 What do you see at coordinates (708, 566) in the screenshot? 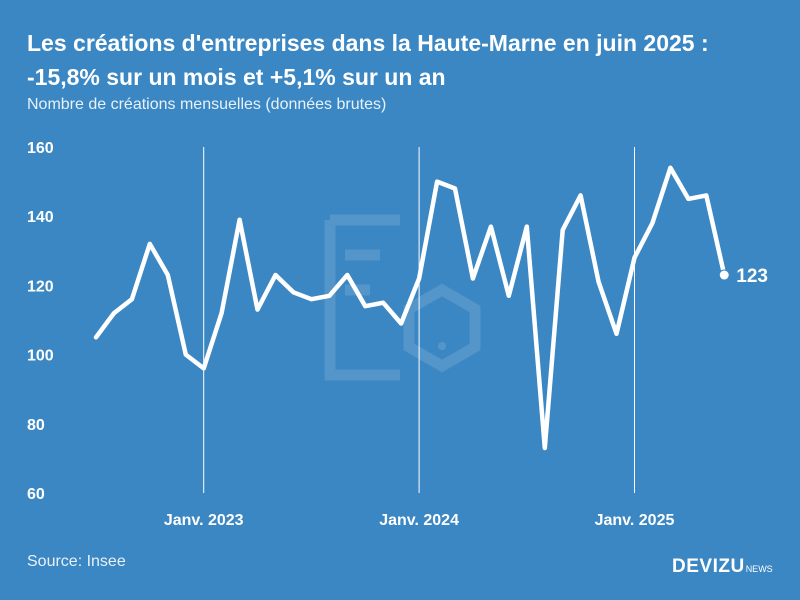
I see `brand-name: DEVIZU` at bounding box center [708, 566].